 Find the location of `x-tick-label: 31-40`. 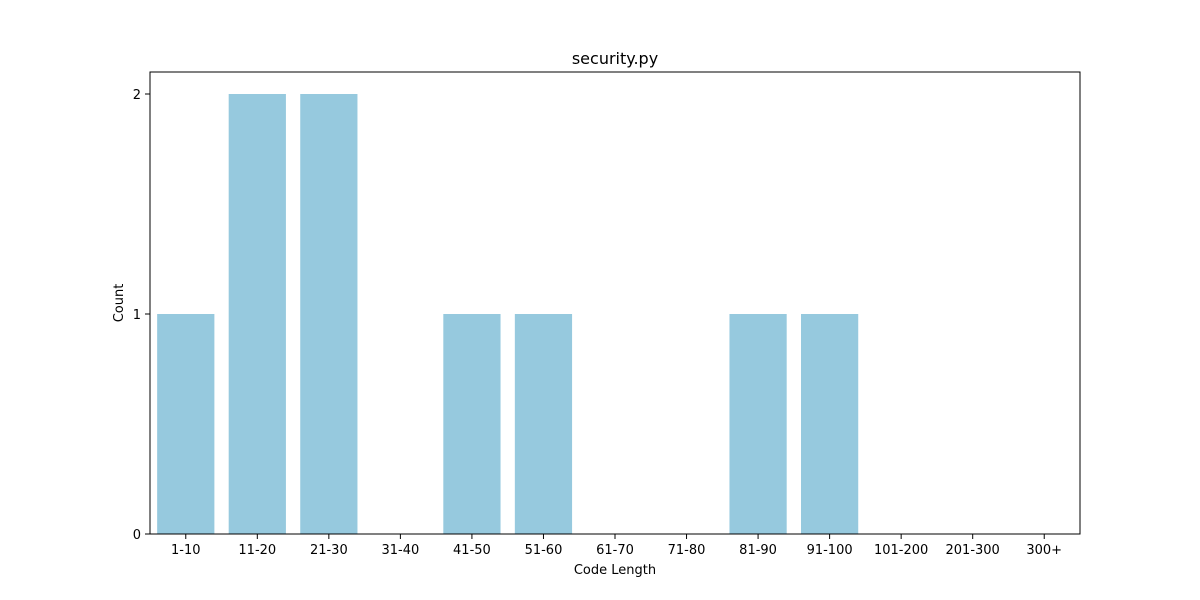

x-tick-label: 31-40 is located at coordinates (400, 550).